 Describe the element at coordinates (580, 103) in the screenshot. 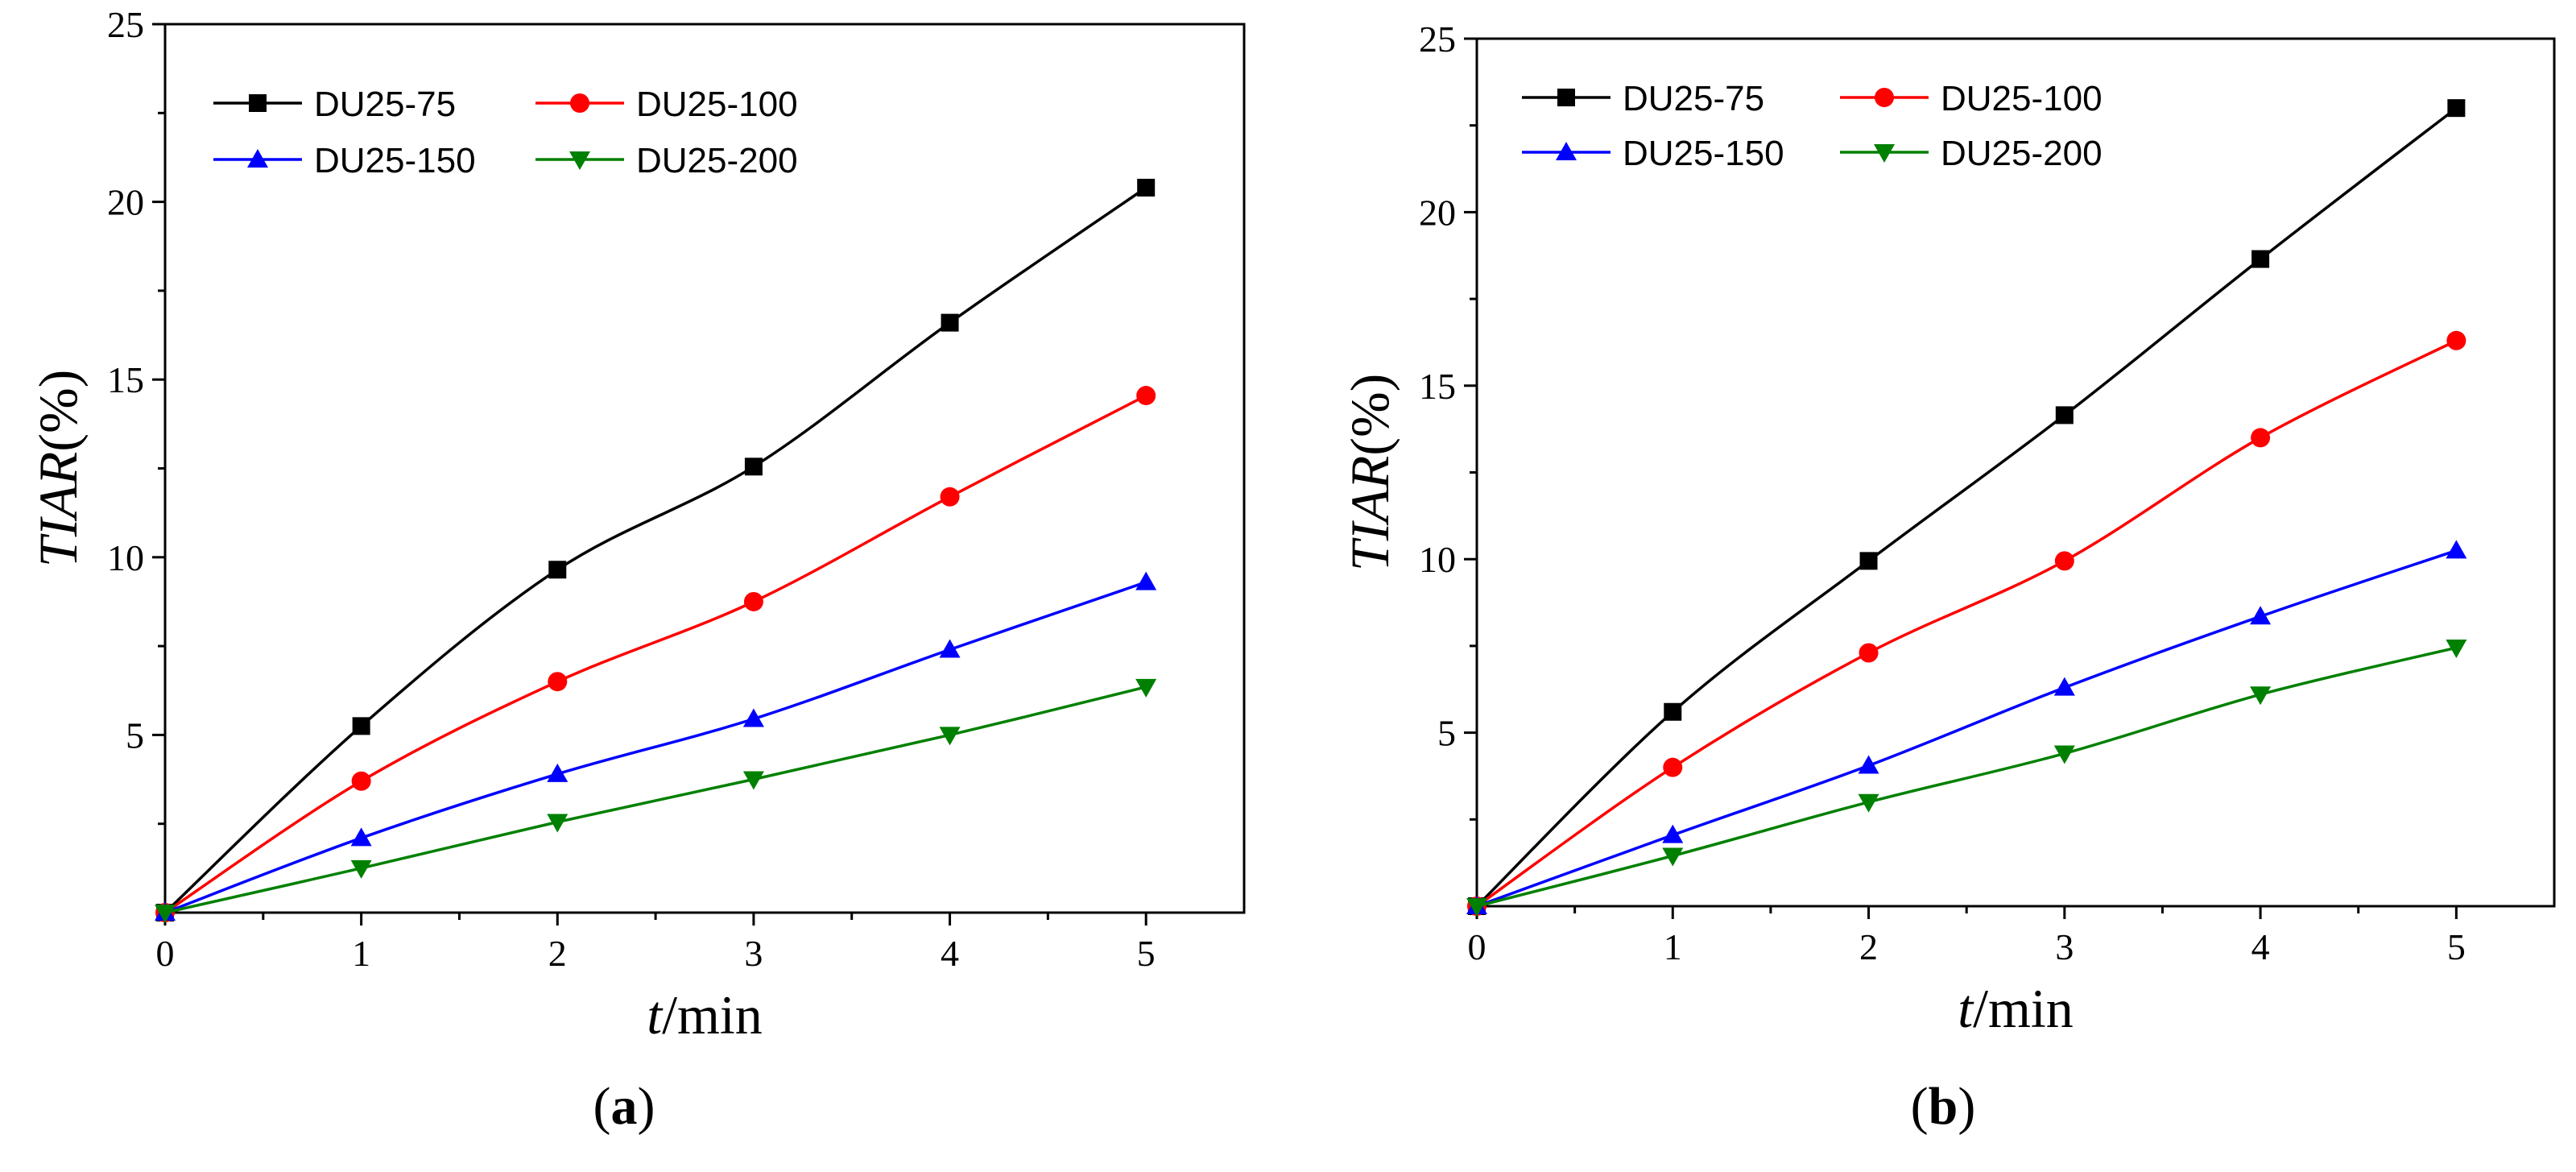

I see `panel-a-legend-entry-du25-100-marker` at that location.